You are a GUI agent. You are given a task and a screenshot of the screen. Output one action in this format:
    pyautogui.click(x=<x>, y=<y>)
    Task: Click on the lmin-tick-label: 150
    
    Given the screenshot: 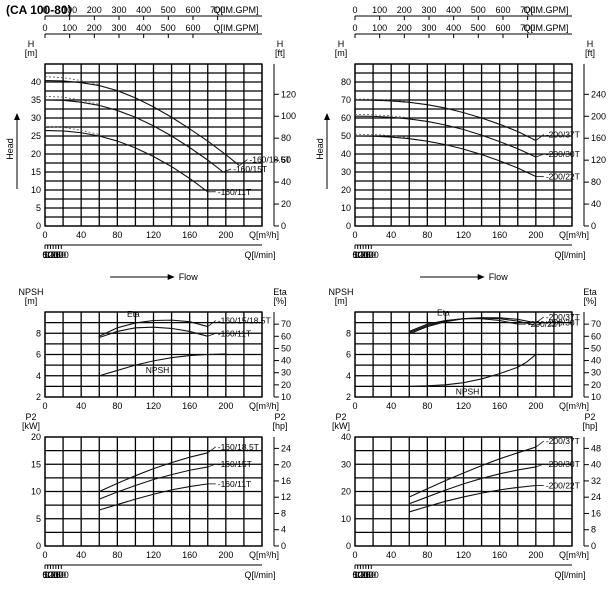 What is the action you would take?
    pyautogui.click(x=363, y=575)
    